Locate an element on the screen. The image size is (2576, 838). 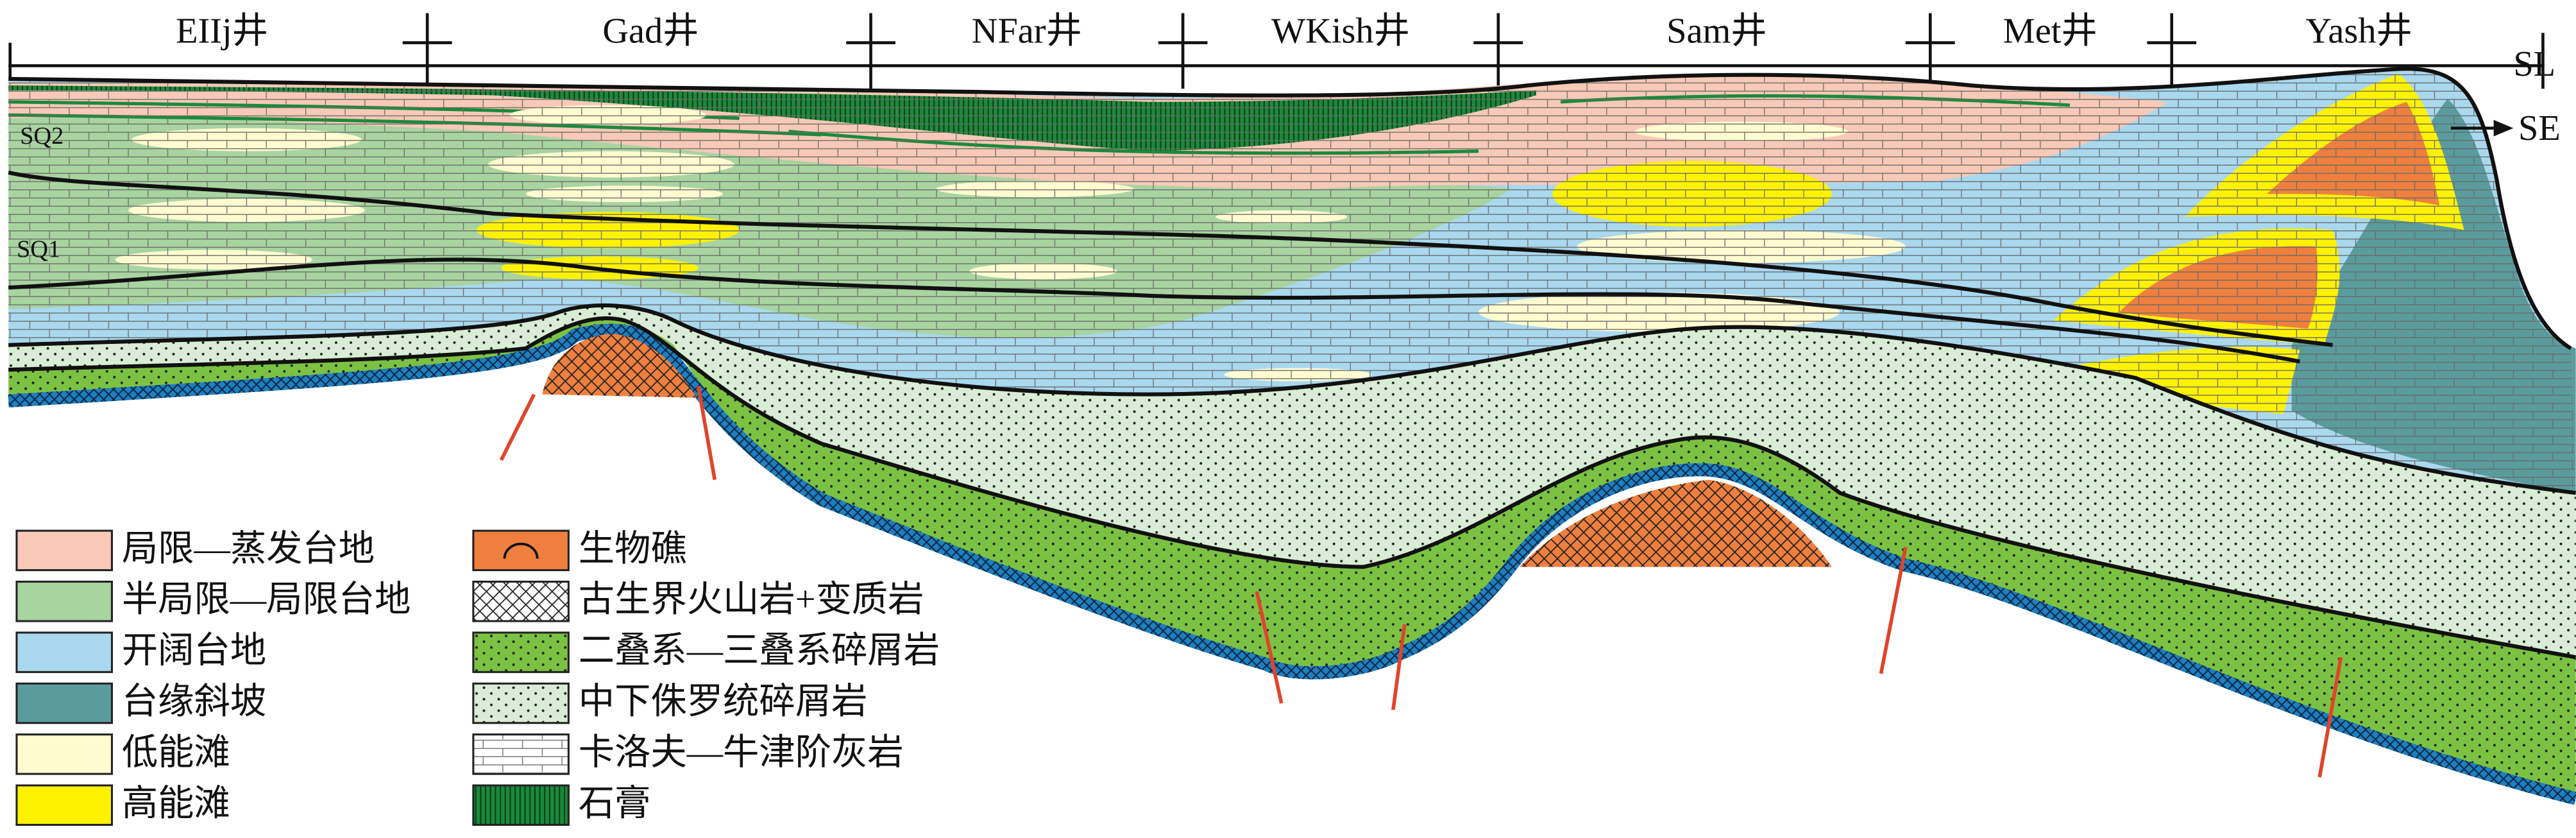
well-ticks is located at coordinates (1276, 51).